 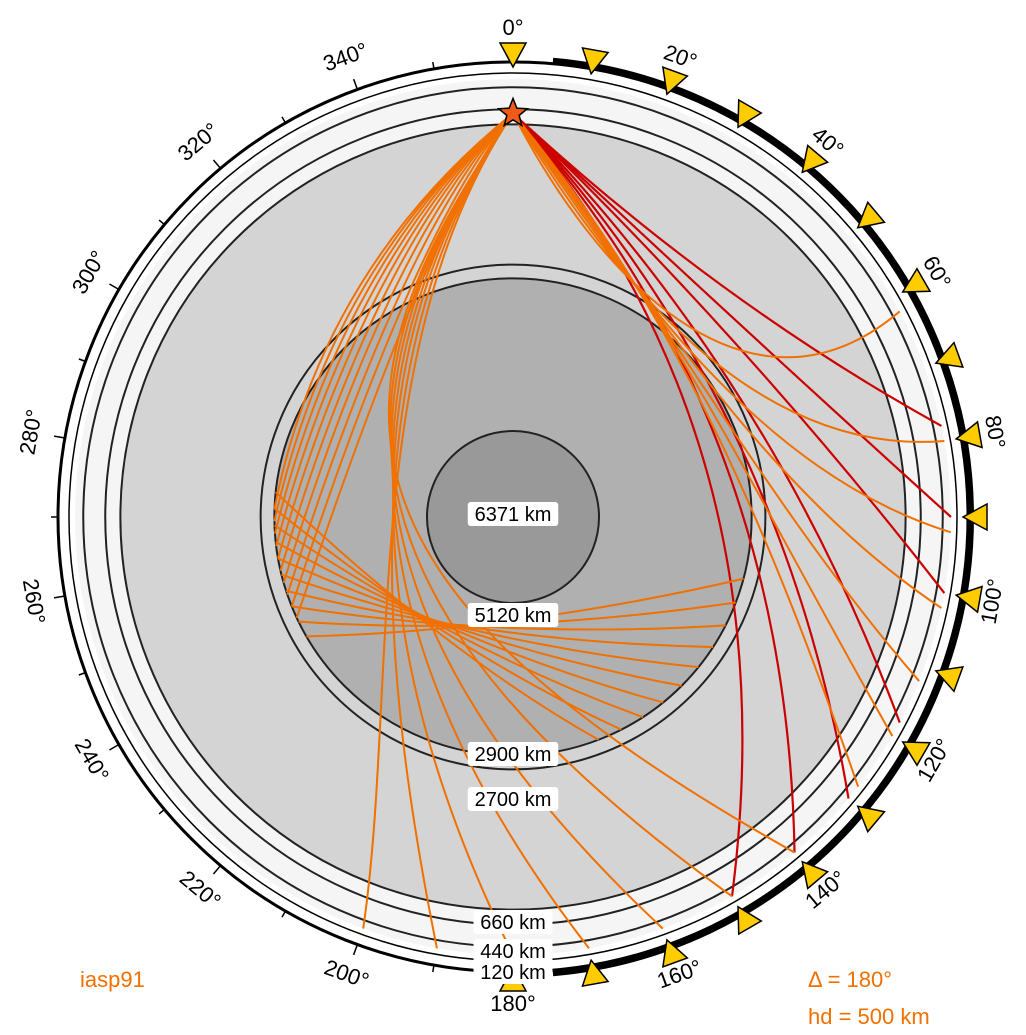 What do you see at coordinates (30, 431) in the screenshot?
I see `angle-label-280: 280°` at bounding box center [30, 431].